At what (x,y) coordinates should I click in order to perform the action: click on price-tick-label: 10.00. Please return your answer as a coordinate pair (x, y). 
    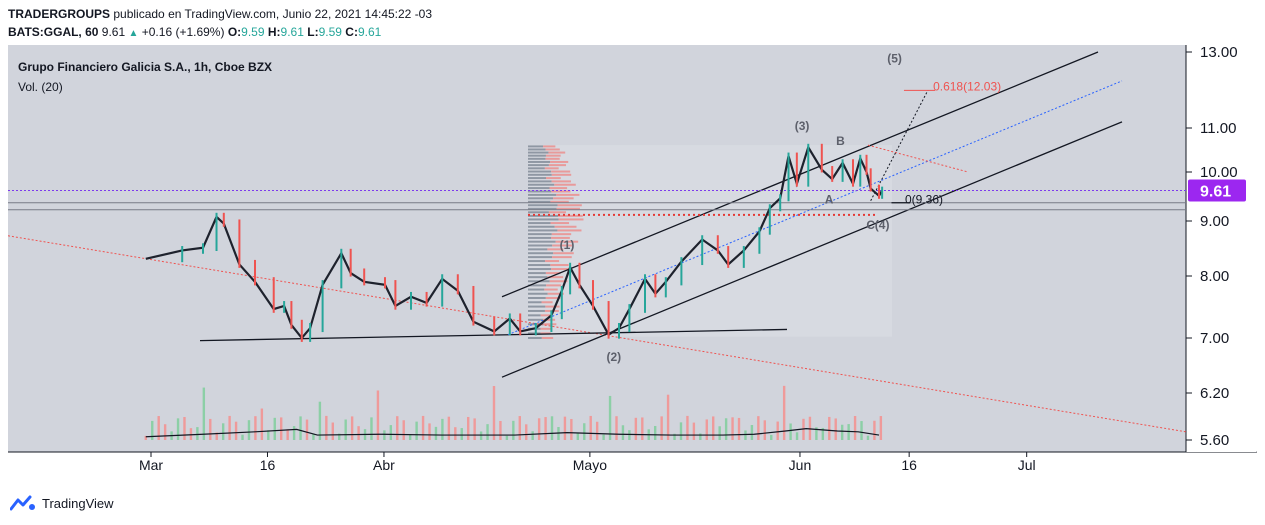
    Looking at the image, I should click on (1219, 172).